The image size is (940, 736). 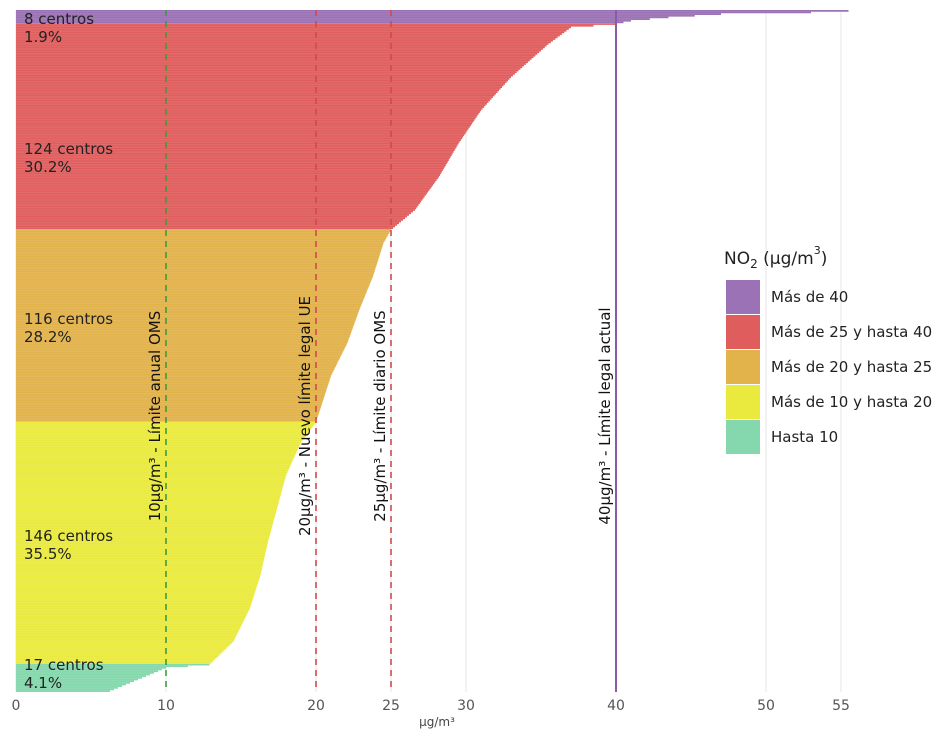 What do you see at coordinates (305, 416) in the screenshot?
I see `reference-label-20: 20µg/m³ - Nuevo límite legal UE` at bounding box center [305, 416].